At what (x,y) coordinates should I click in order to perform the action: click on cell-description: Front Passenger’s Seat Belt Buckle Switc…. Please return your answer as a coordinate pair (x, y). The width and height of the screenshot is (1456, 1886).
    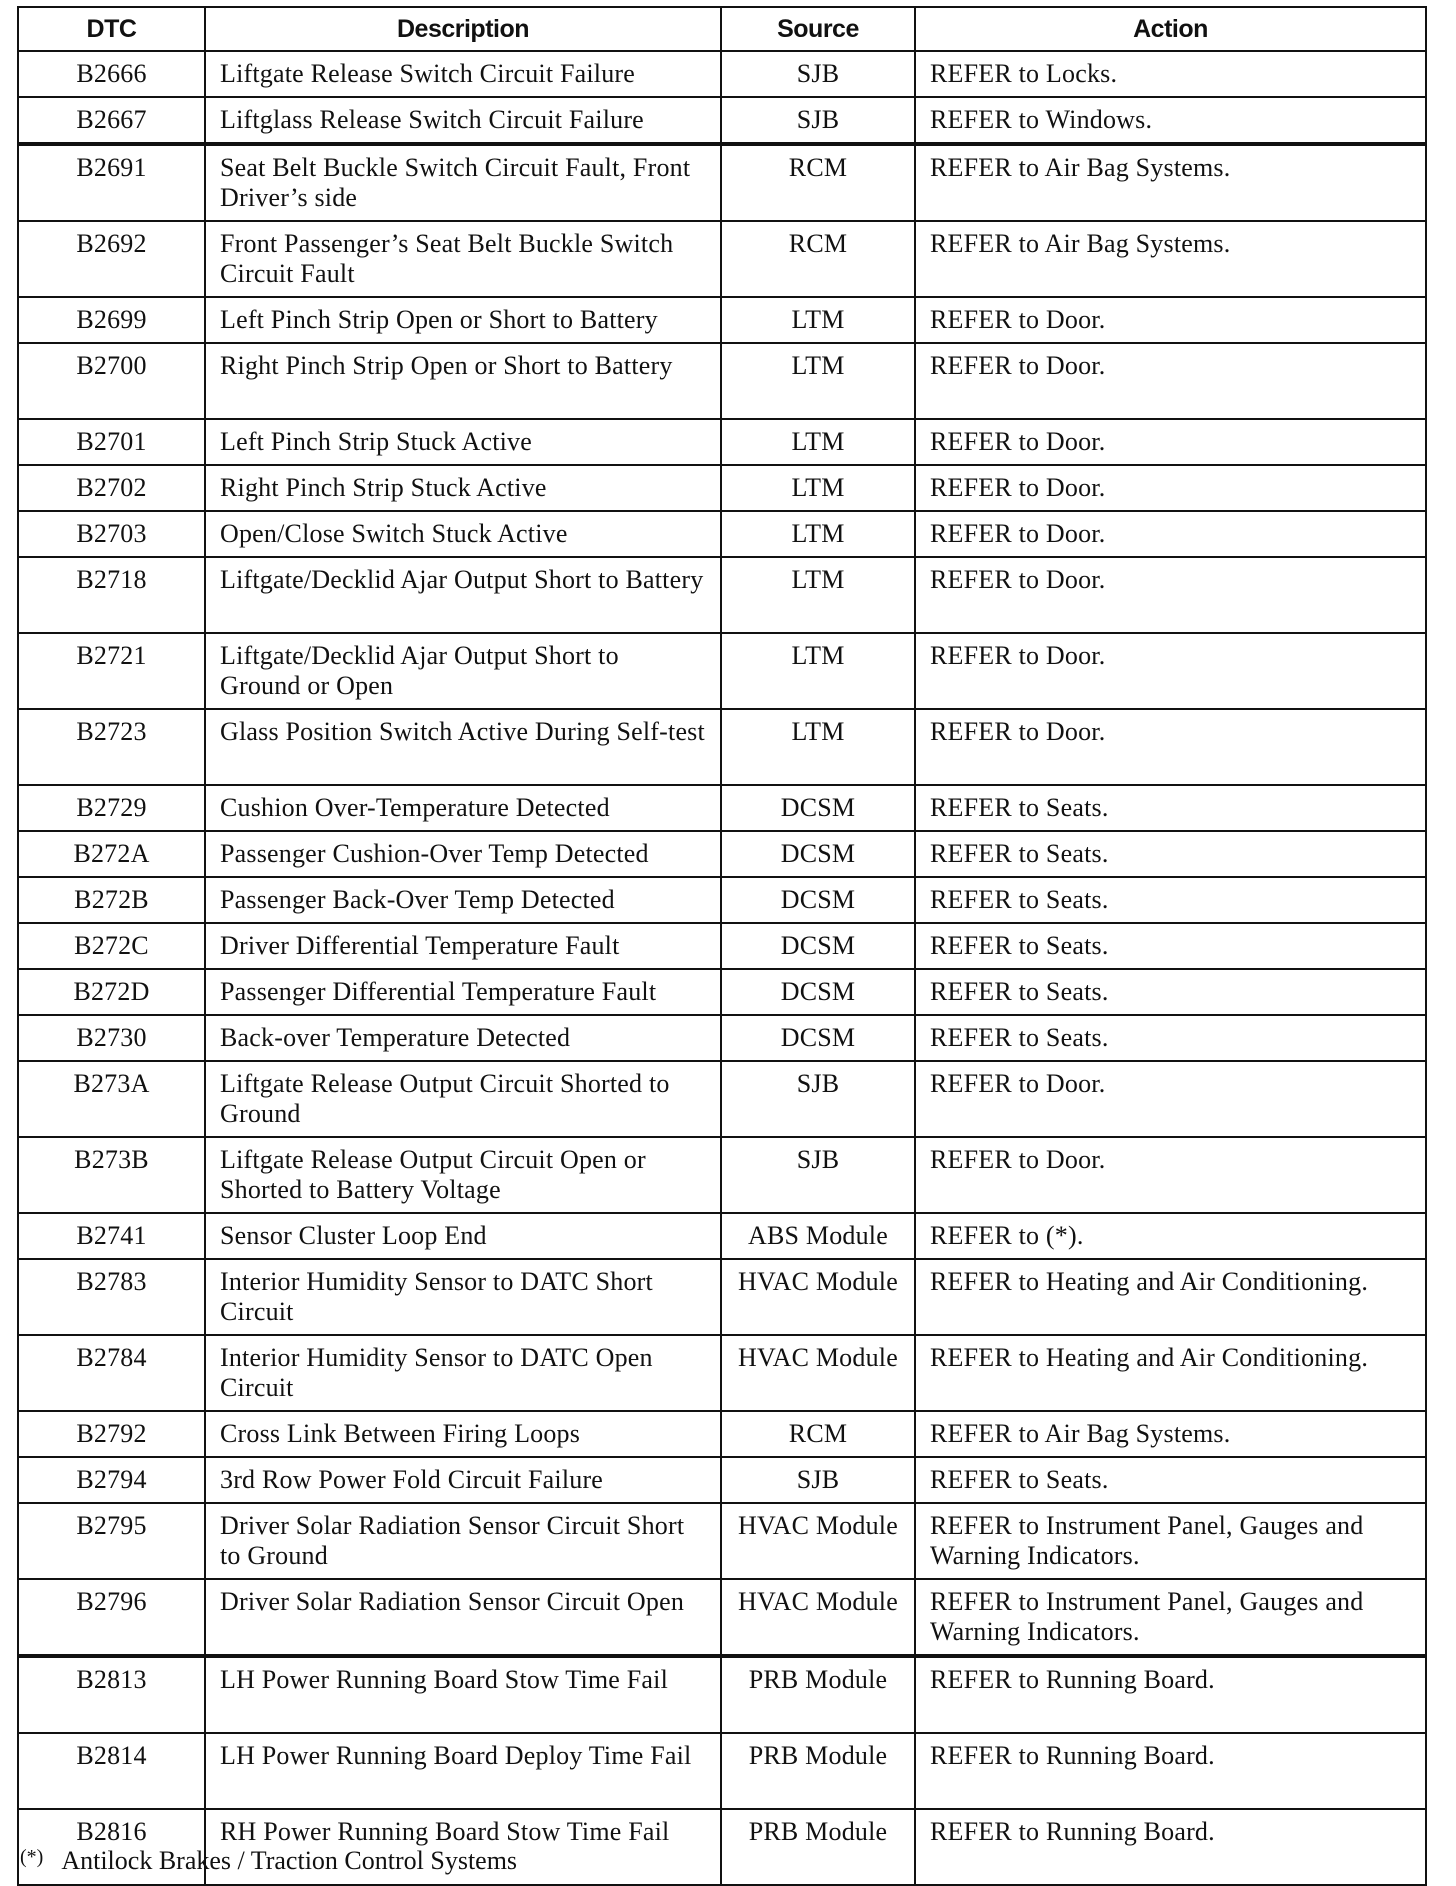
    Looking at the image, I should click on (463, 259).